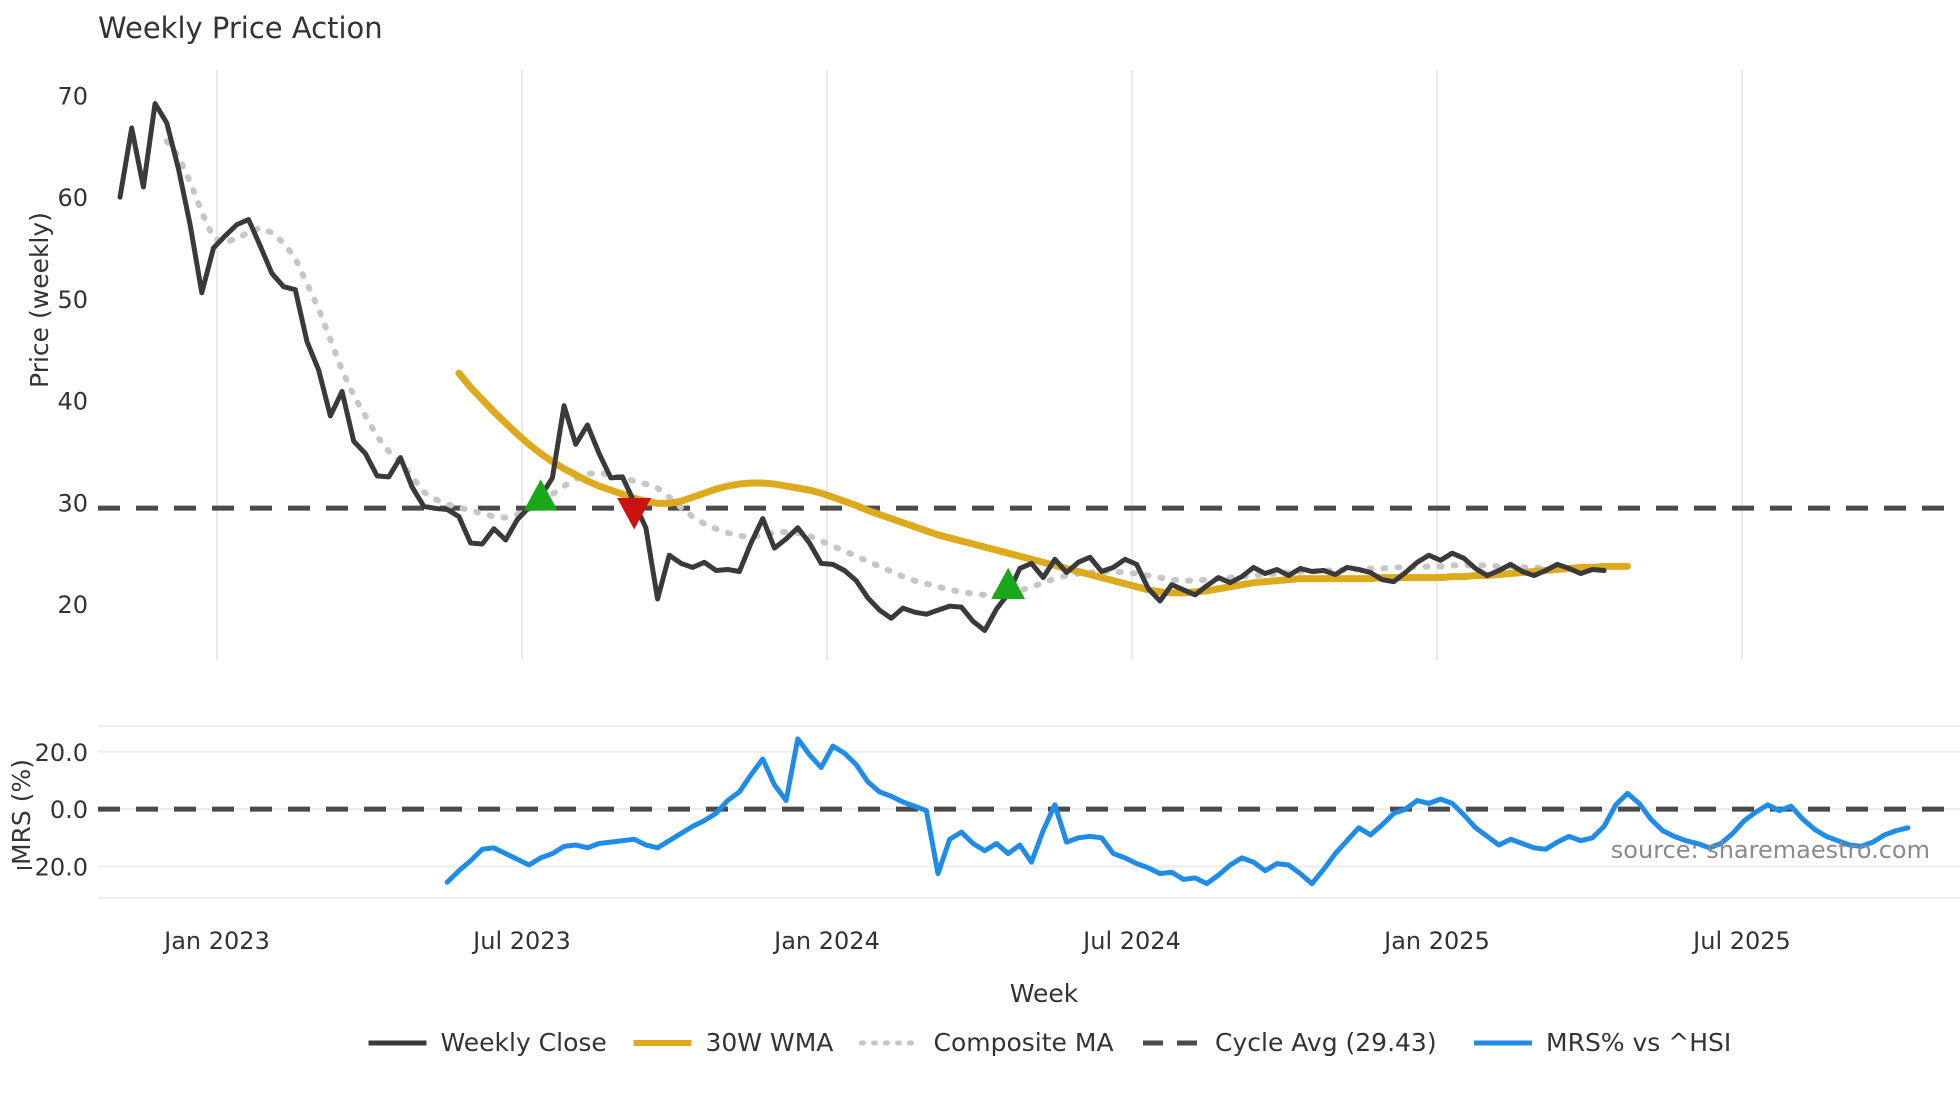  What do you see at coordinates (1024, 1042) in the screenshot?
I see `legend-label: Composite MA` at bounding box center [1024, 1042].